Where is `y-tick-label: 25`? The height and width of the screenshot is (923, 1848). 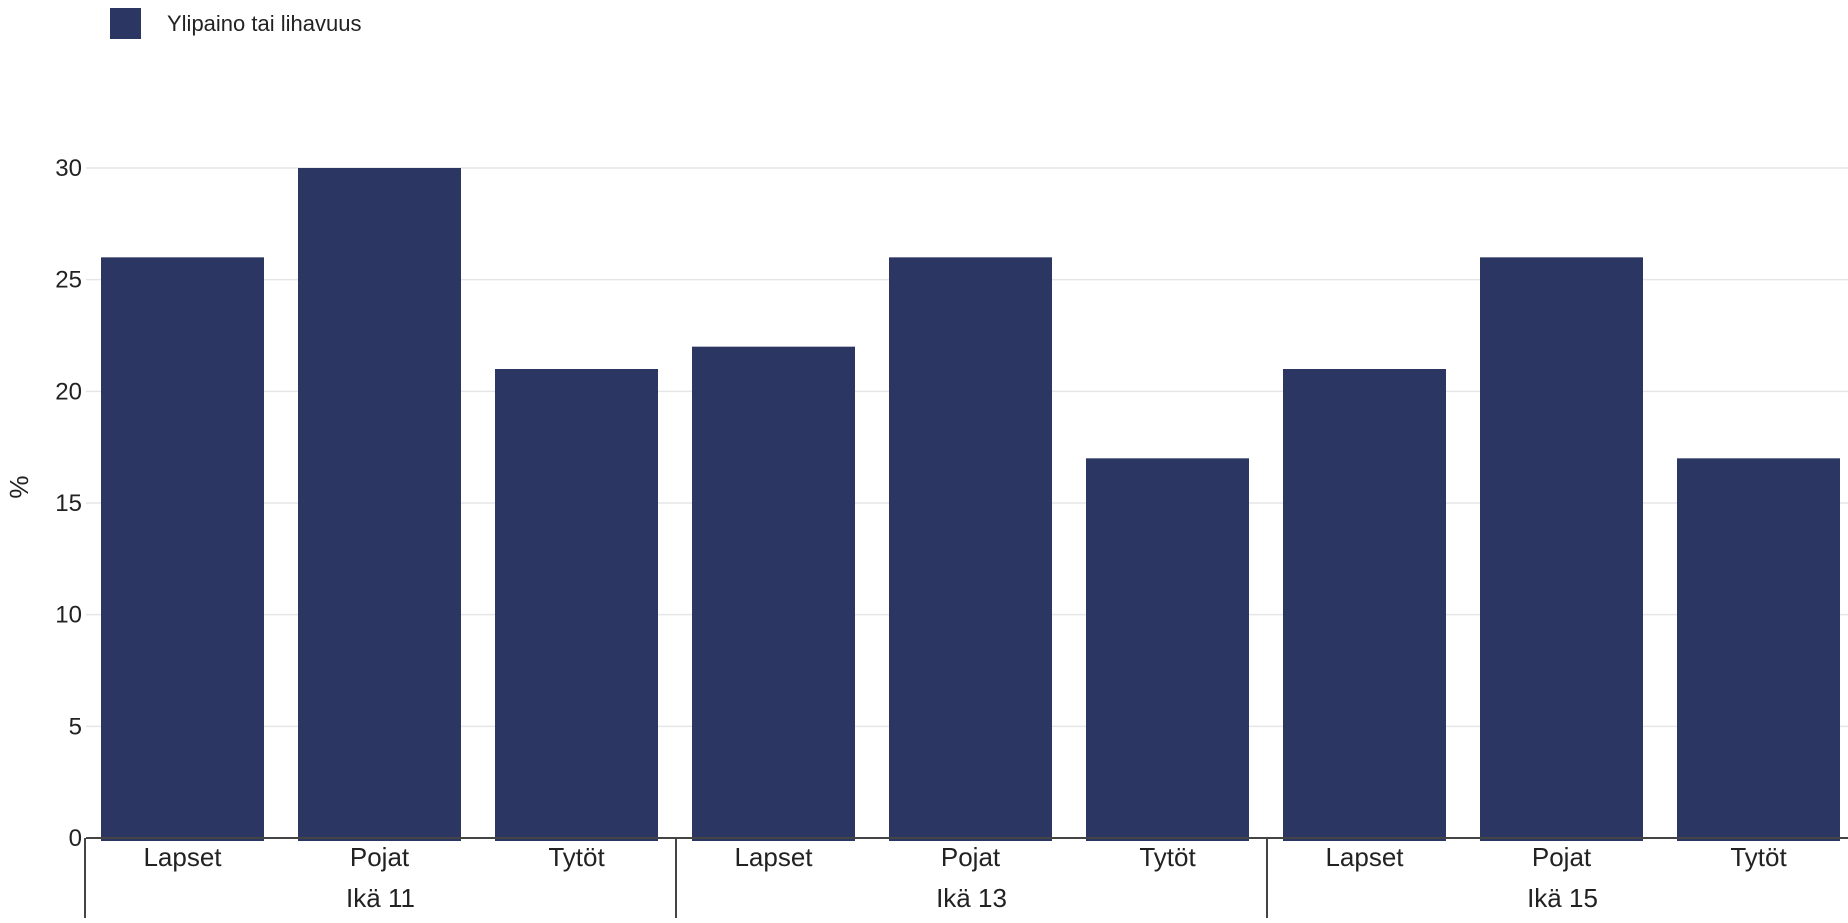 y-tick-label: 25 is located at coordinates (68, 280).